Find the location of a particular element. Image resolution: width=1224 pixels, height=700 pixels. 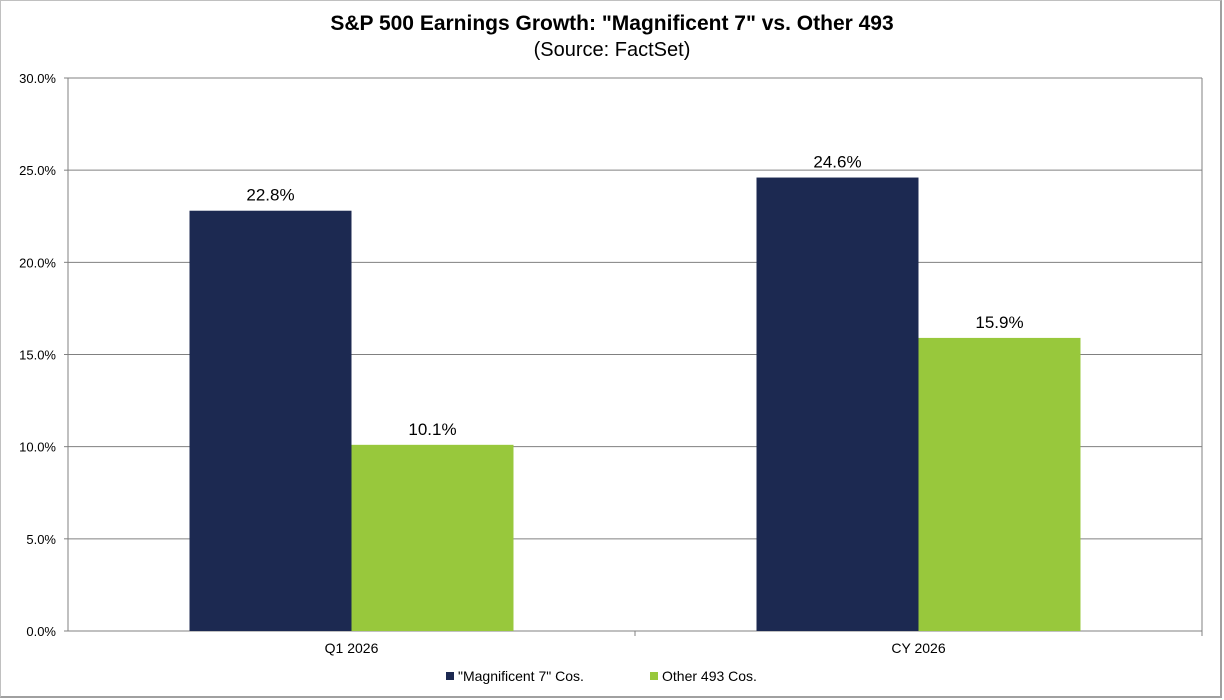

data-label: 15.9% is located at coordinates (999, 322).